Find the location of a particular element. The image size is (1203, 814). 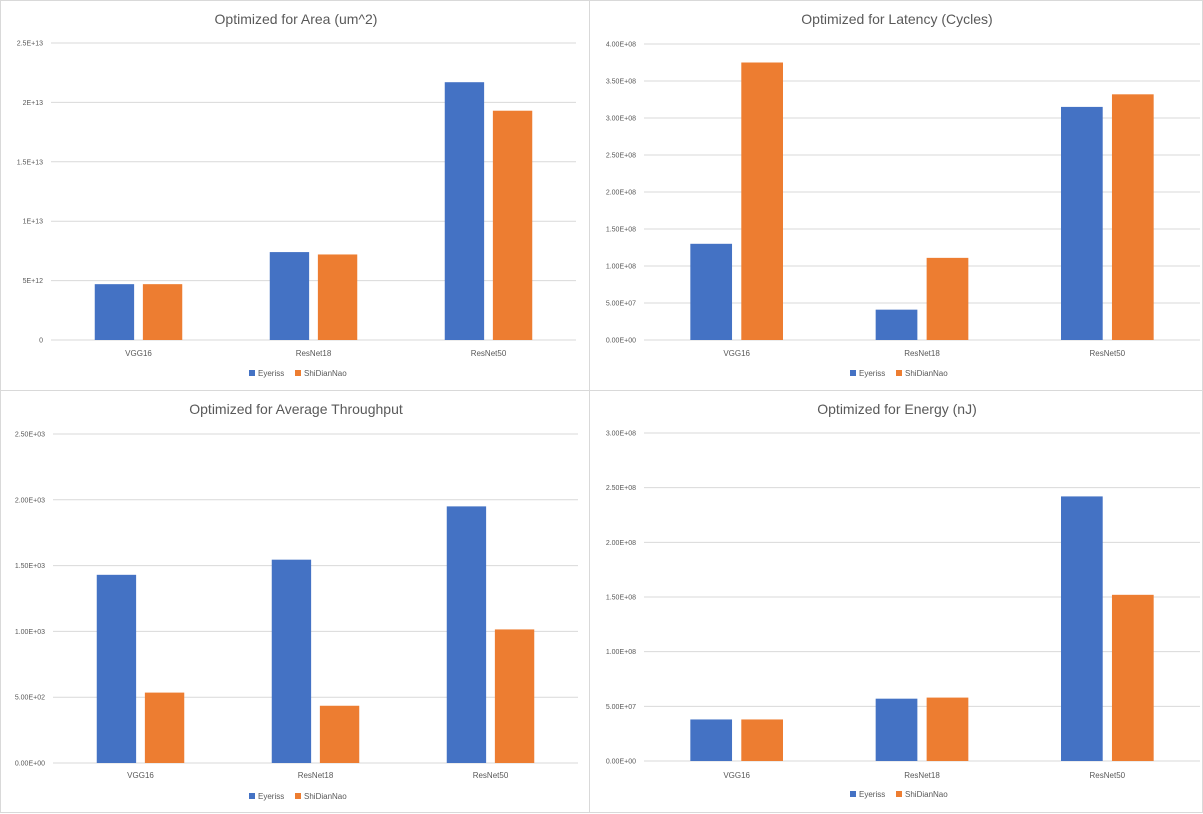

y-tick-label: 3.50E+08 is located at coordinates (621, 82).